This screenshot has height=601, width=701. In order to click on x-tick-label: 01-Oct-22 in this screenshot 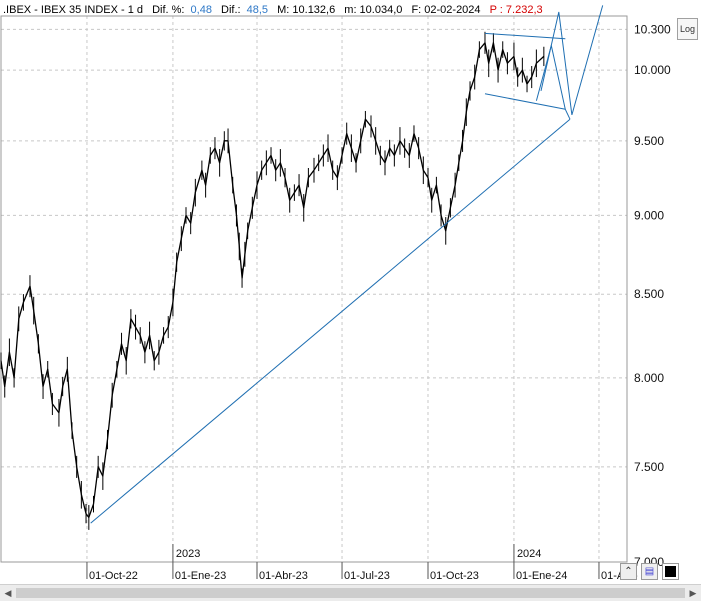, I will do `click(113, 576)`.